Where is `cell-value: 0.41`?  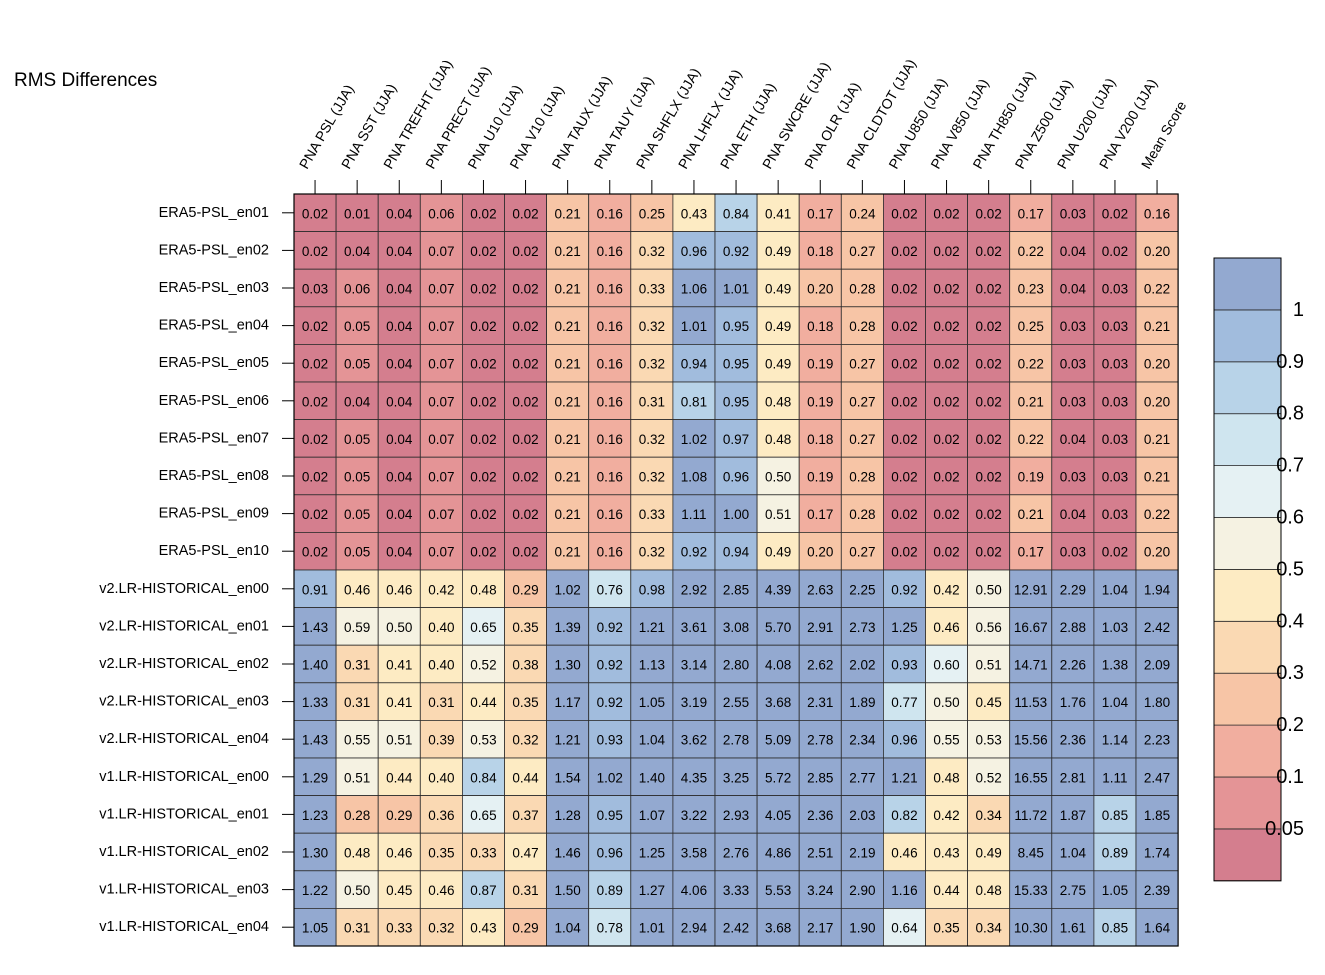 cell-value: 0.41 is located at coordinates (399, 665).